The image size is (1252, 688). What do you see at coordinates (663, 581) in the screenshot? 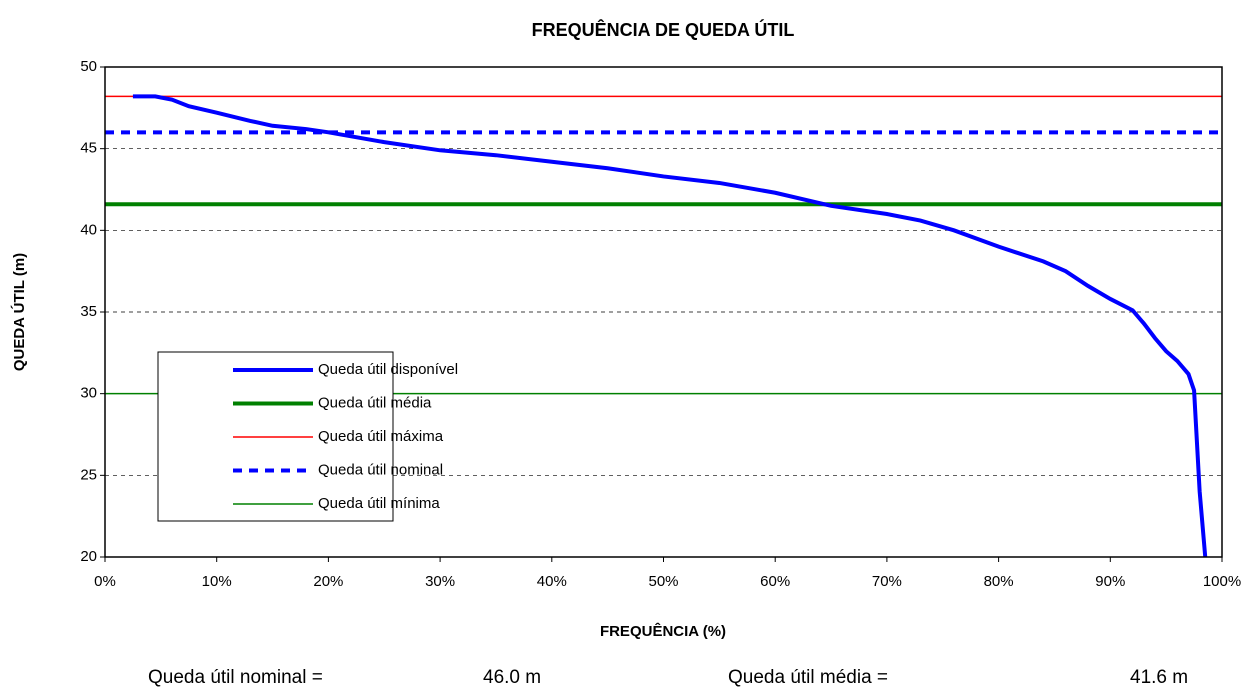
I see `x-tick-label: 50%` at bounding box center [663, 581].